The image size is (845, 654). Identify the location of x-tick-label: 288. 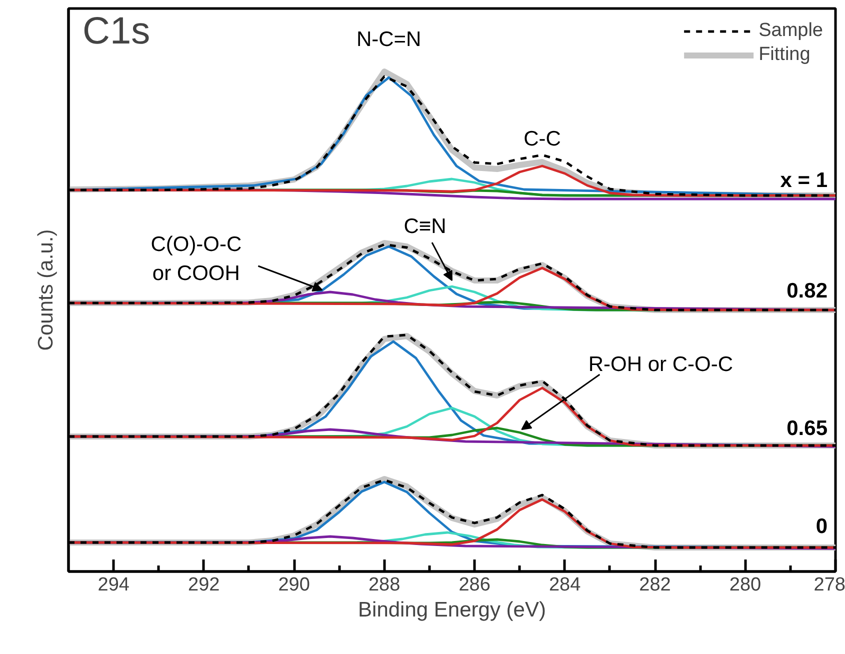
(384, 585).